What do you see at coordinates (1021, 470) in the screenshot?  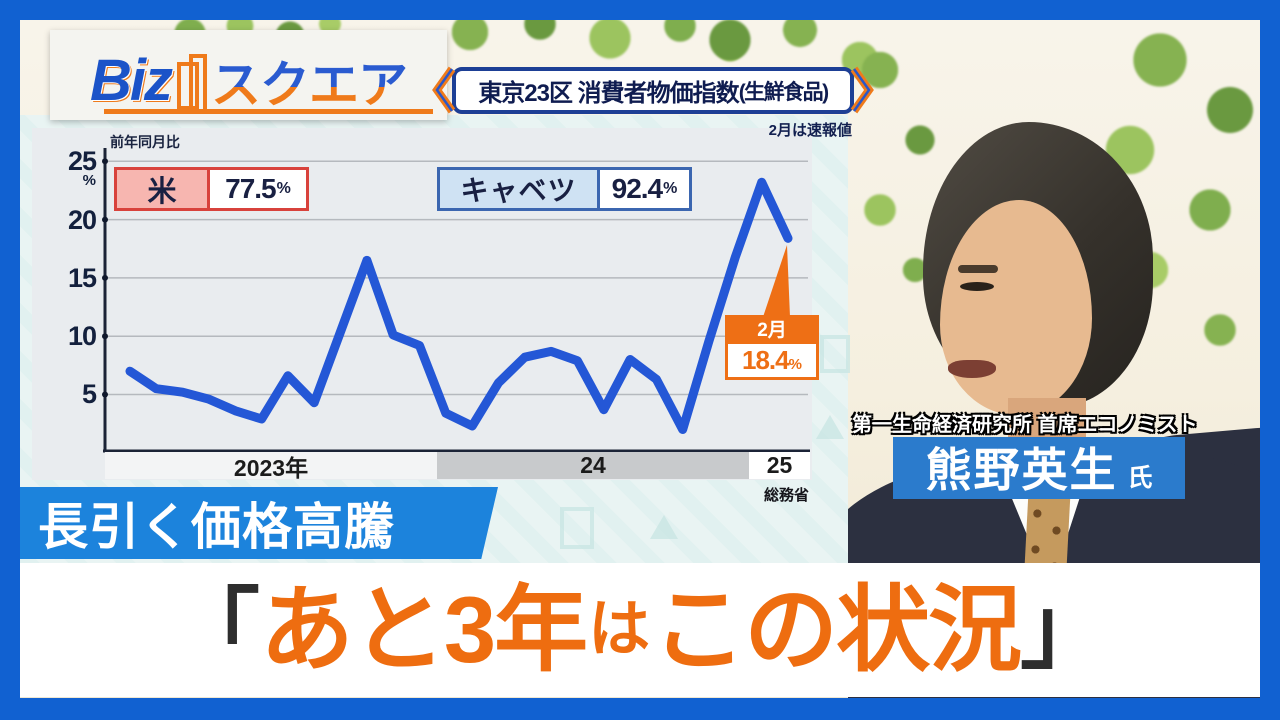 I see `speaker-name: 熊野英生` at bounding box center [1021, 470].